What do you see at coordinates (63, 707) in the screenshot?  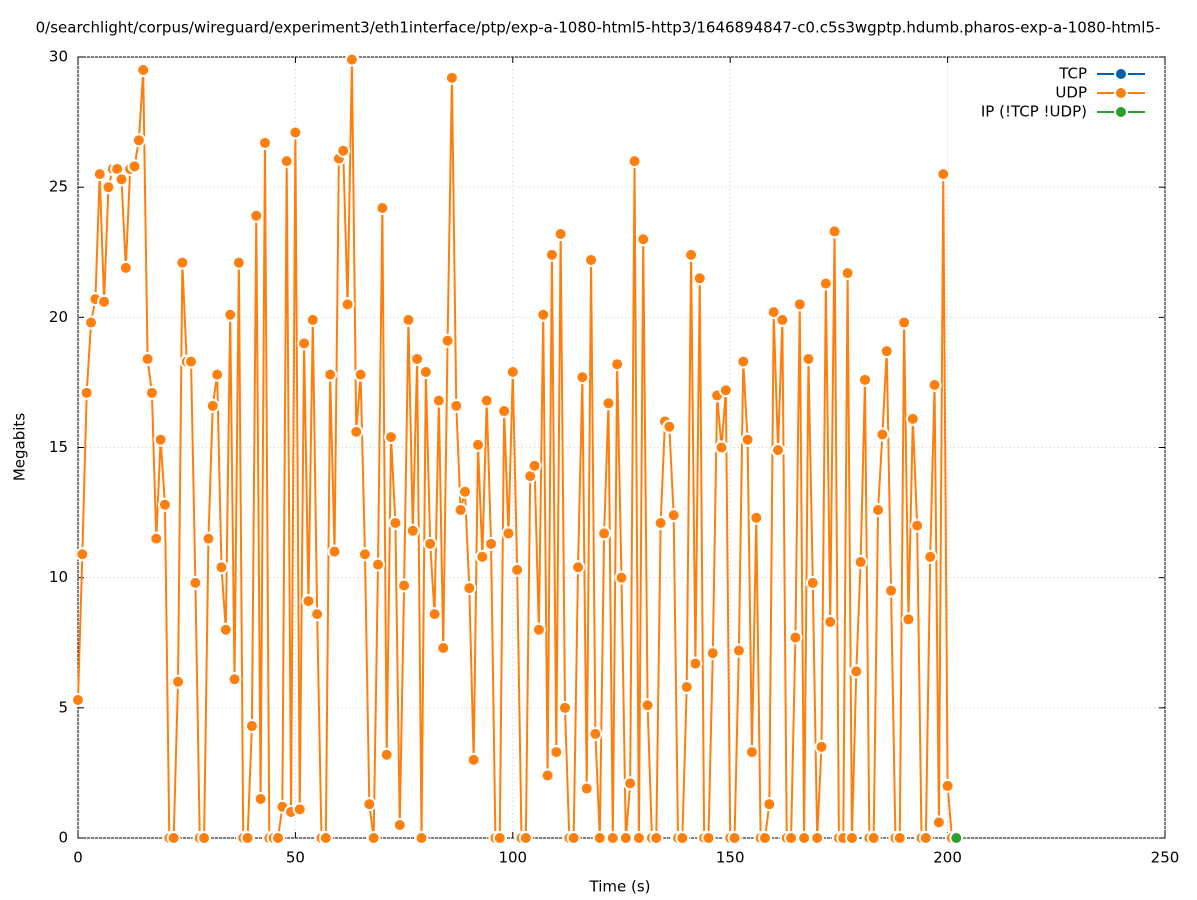 I see `y-tick-label: 5` at bounding box center [63, 707].